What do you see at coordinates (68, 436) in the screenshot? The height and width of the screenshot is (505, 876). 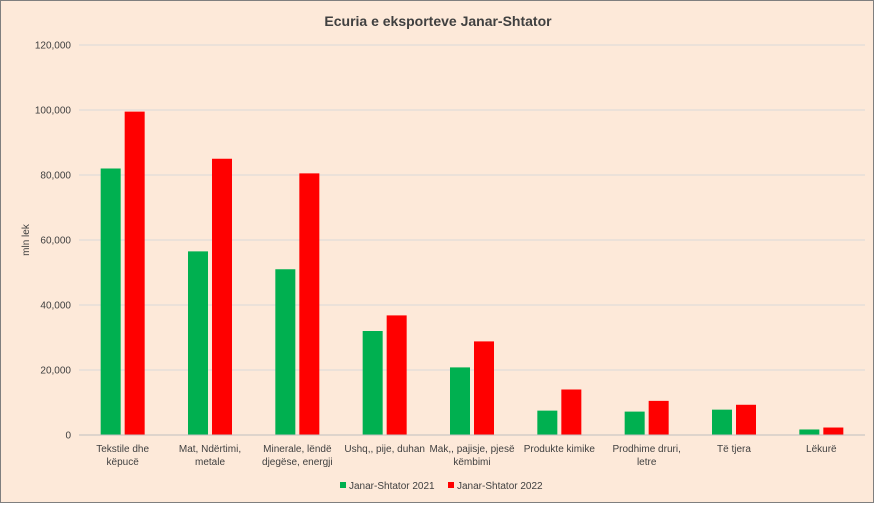 I see `y-tick-label: 0` at bounding box center [68, 436].